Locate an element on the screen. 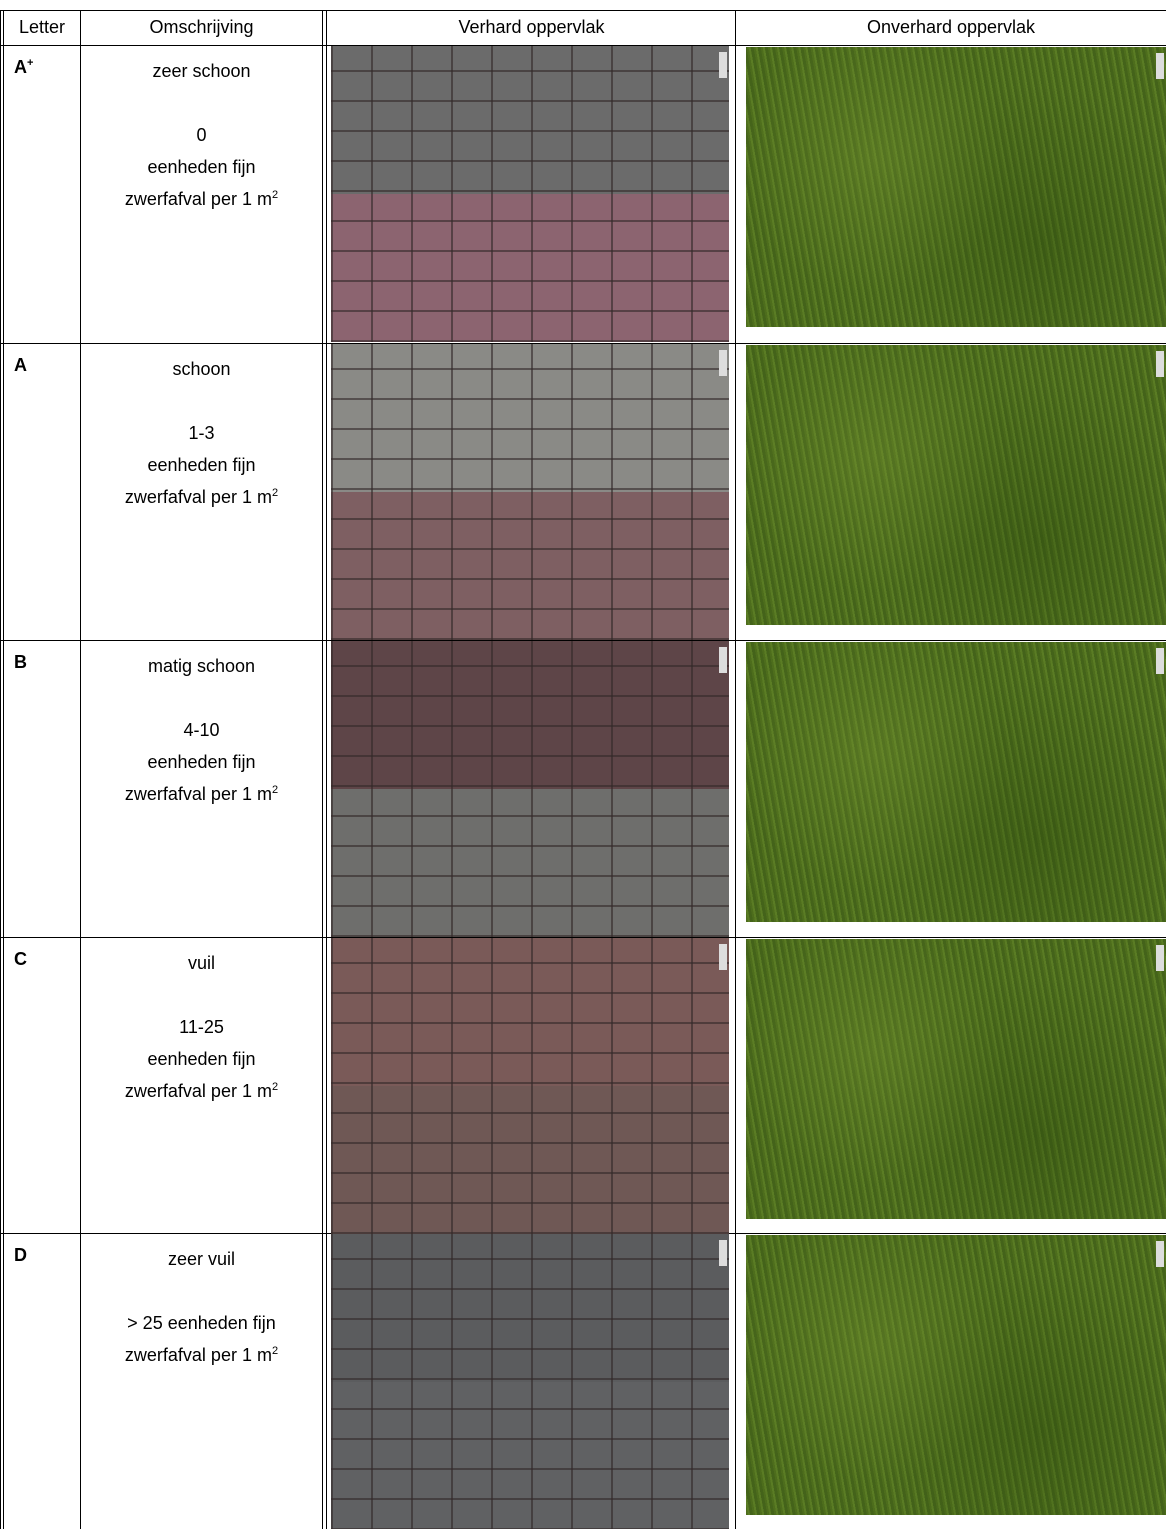 The image size is (1166, 1529). description-line: zeer vuil is located at coordinates (201, 1259).